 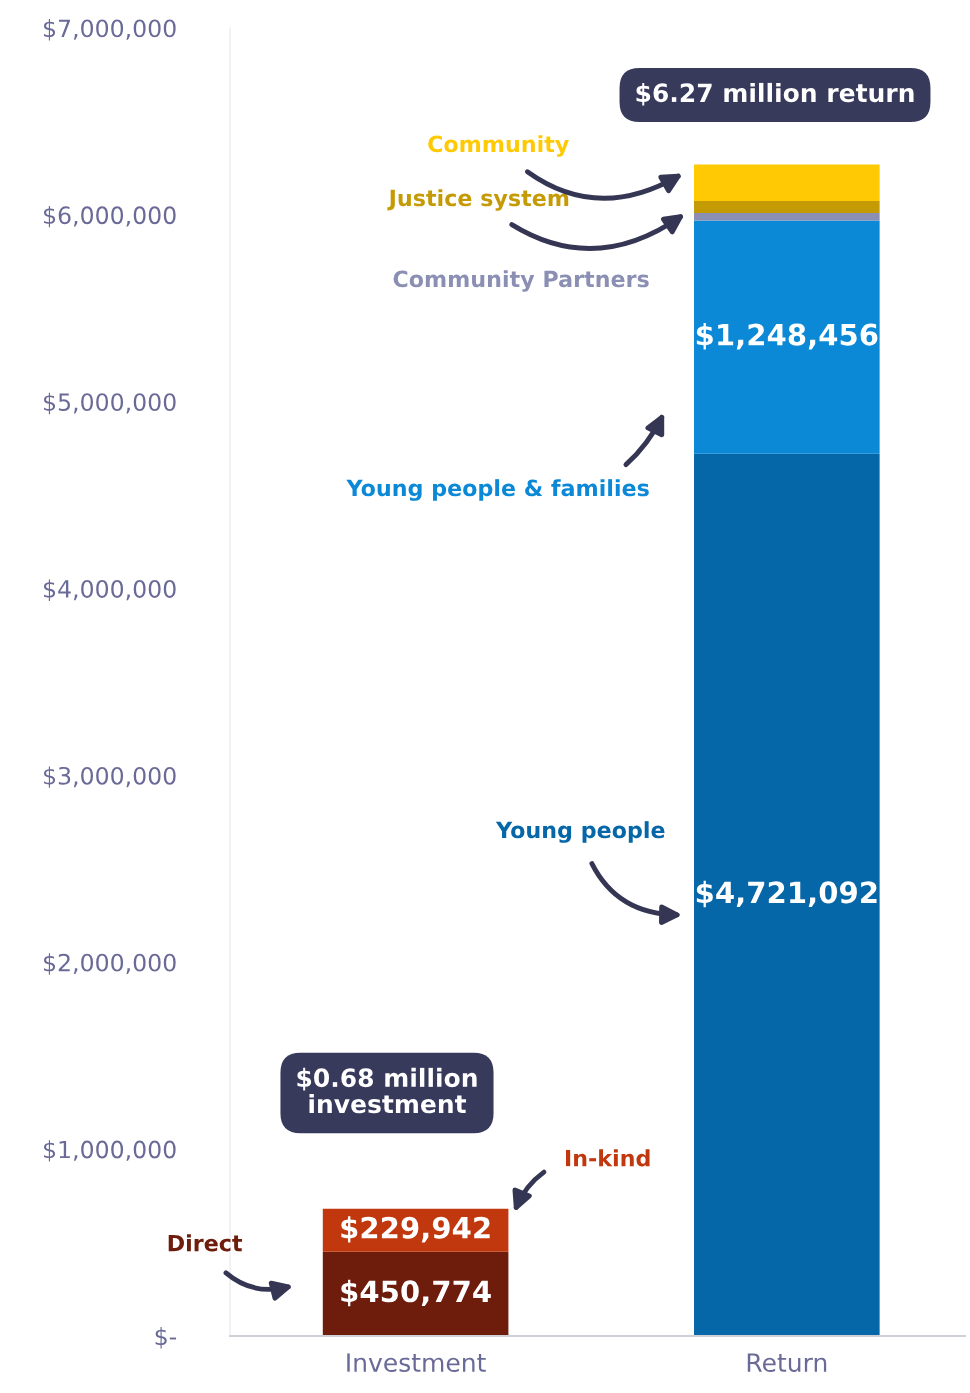 I want to click on text: Justice system, so click(x=478, y=200).